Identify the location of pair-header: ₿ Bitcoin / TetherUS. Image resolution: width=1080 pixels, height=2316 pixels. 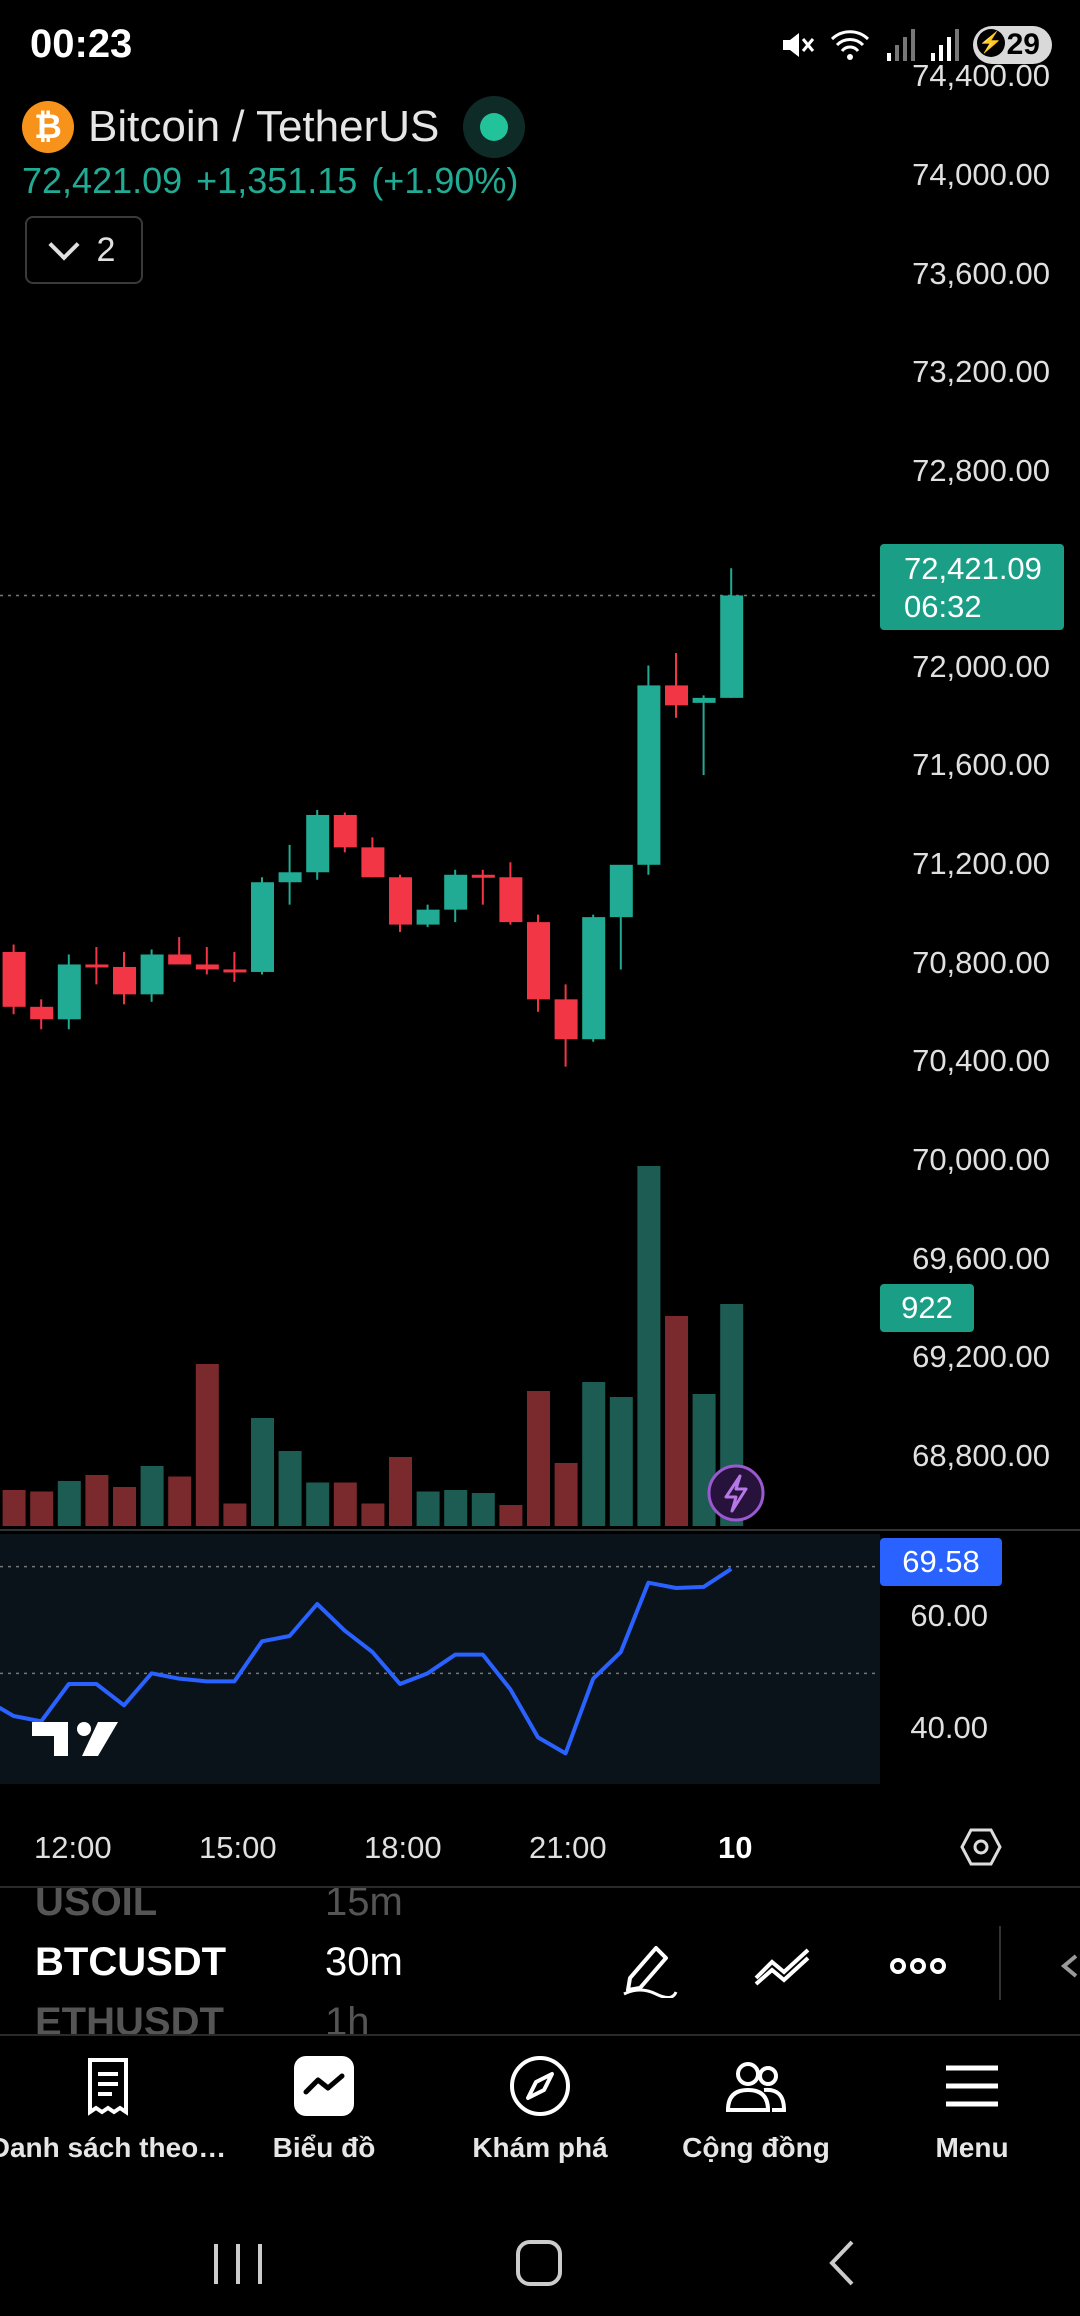
(274, 127).